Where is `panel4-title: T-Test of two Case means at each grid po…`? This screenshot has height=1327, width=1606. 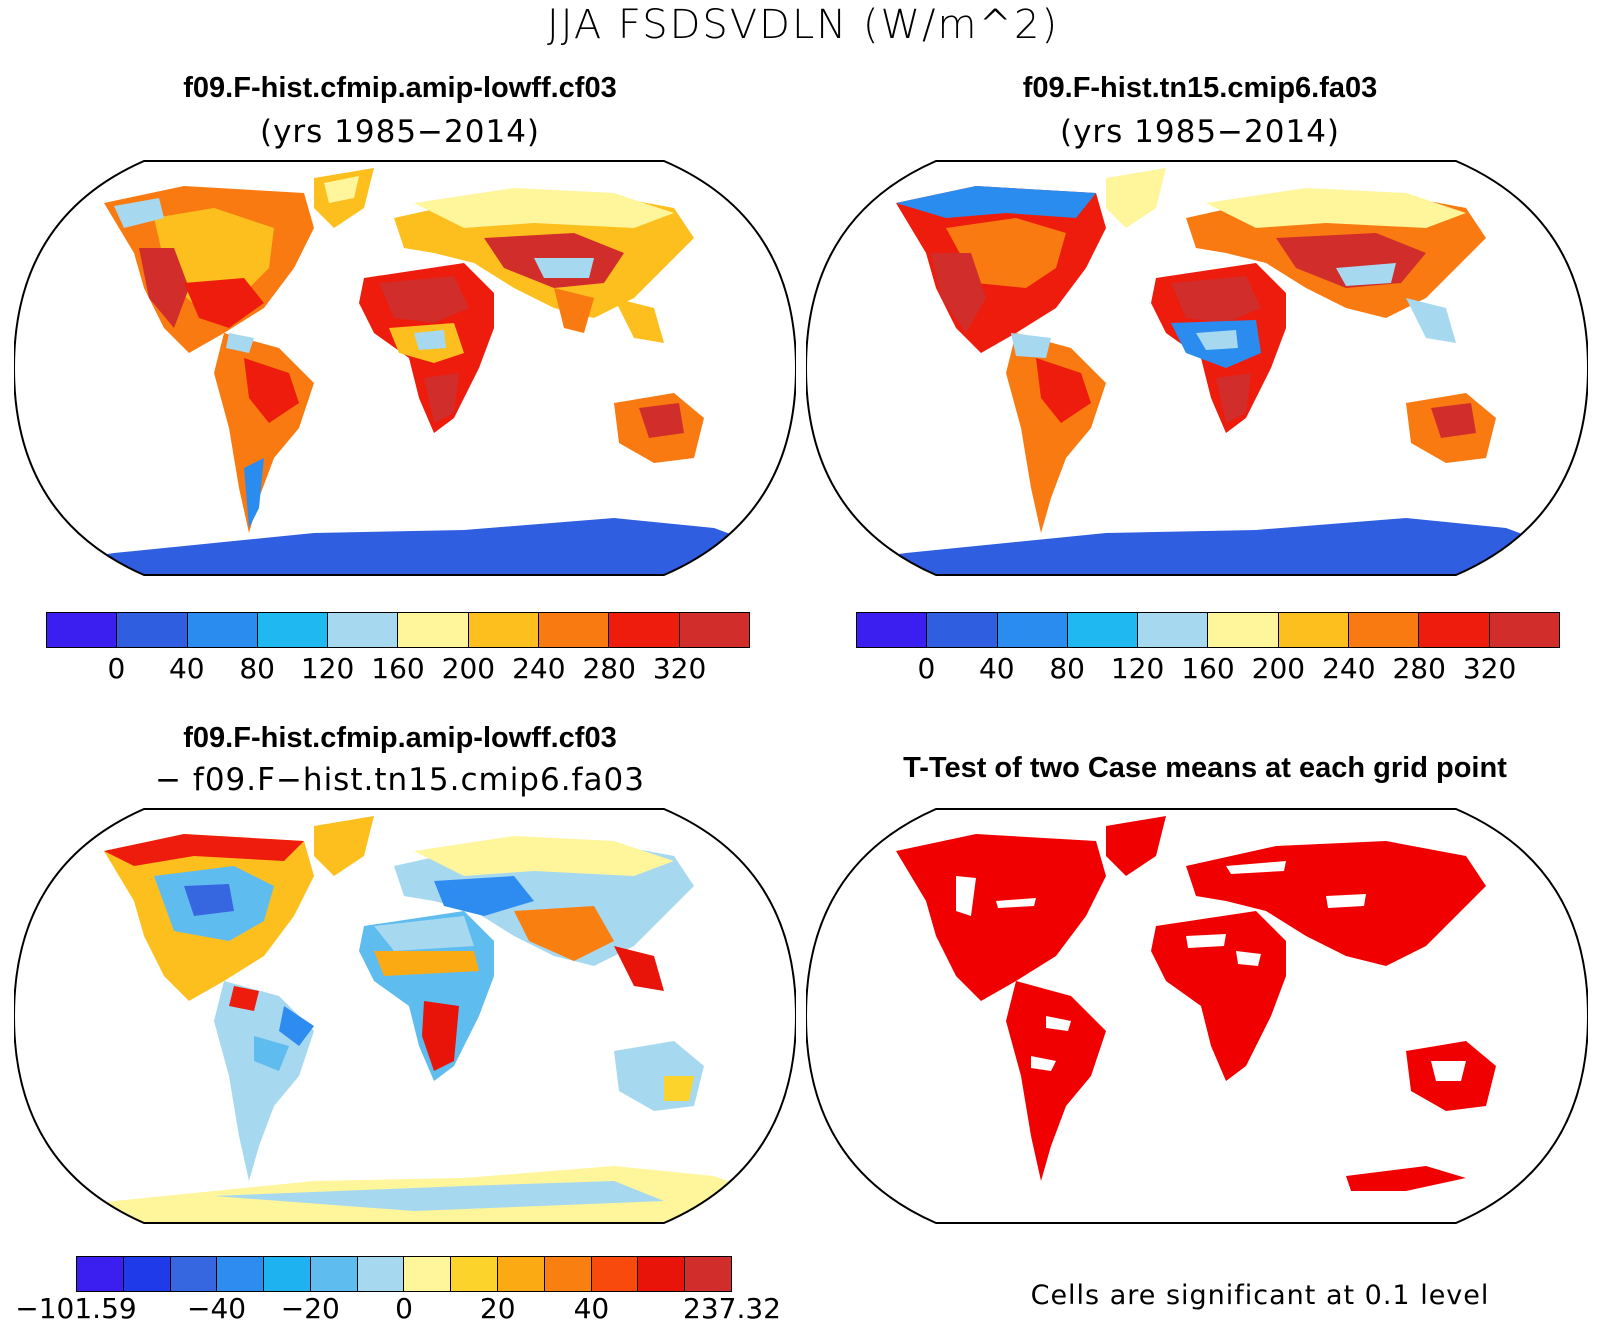
panel4-title: T-Test of two Case means at each grid po… is located at coordinates (1205, 768).